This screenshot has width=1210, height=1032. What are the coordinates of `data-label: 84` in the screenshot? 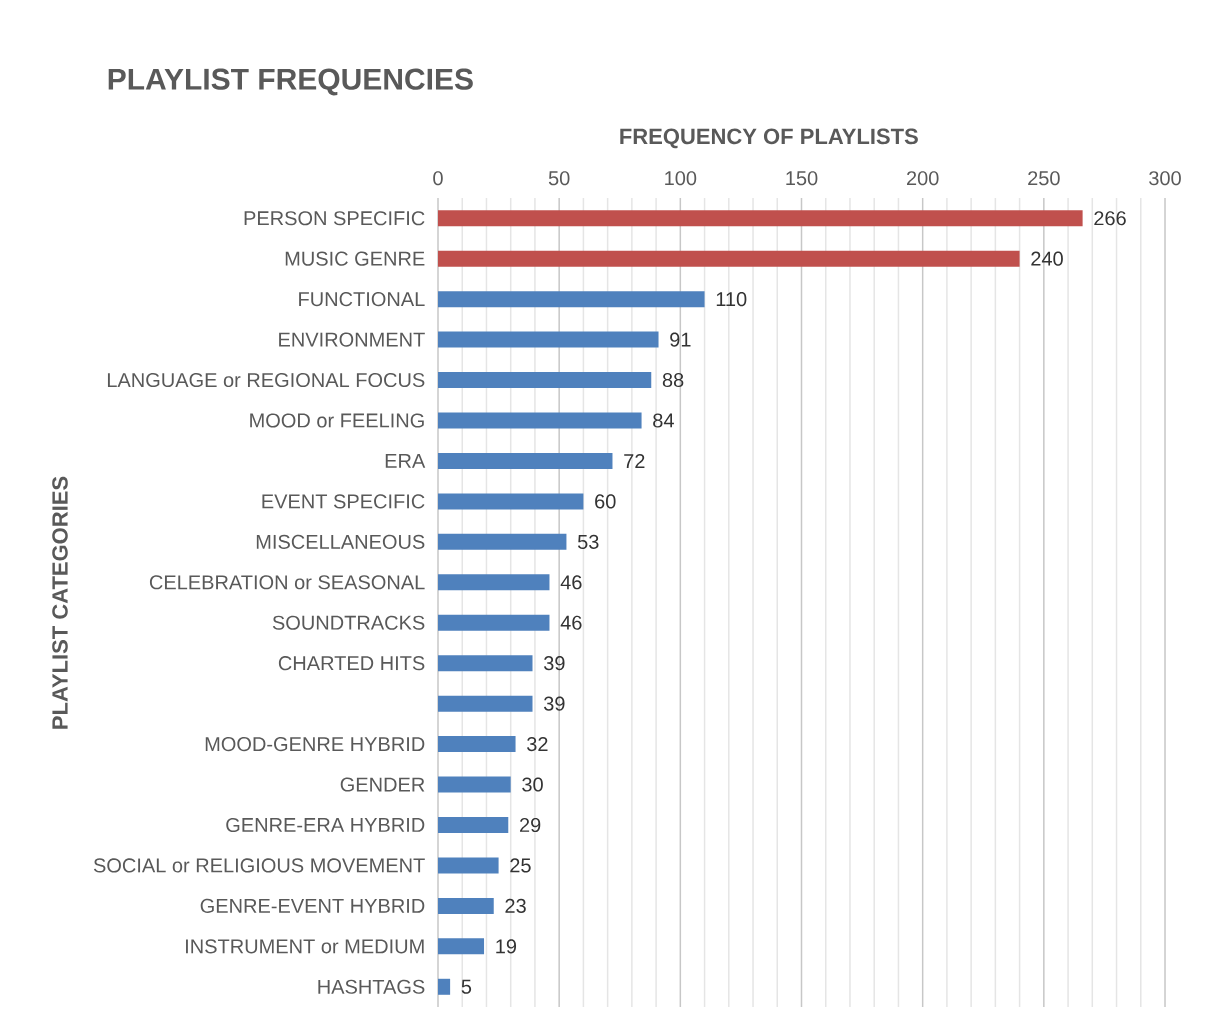 It's located at (663, 420).